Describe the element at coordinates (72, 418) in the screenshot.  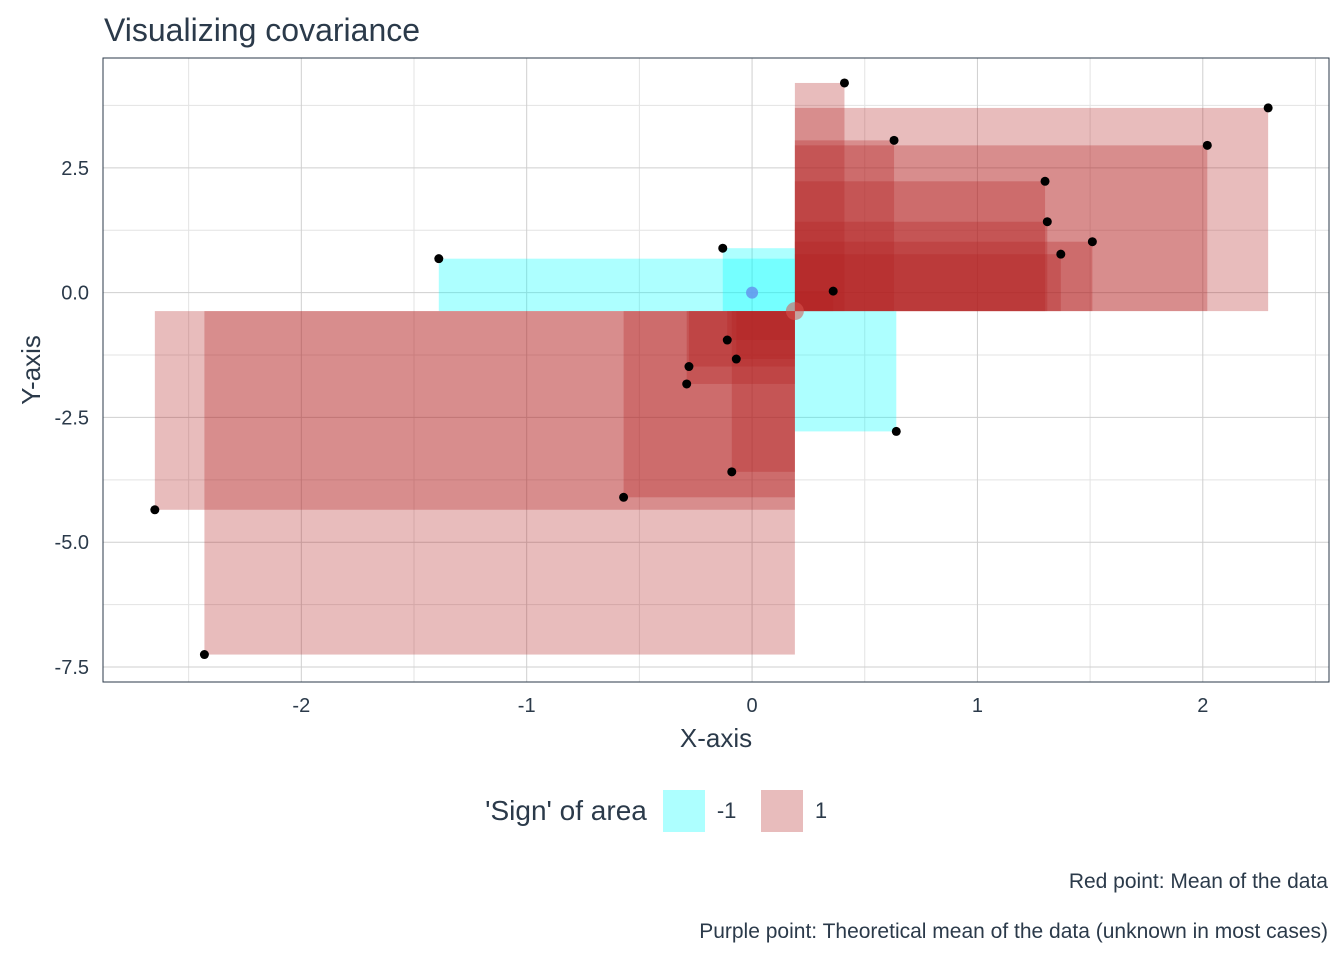
I see `y-tick-label: -2.5` at that location.